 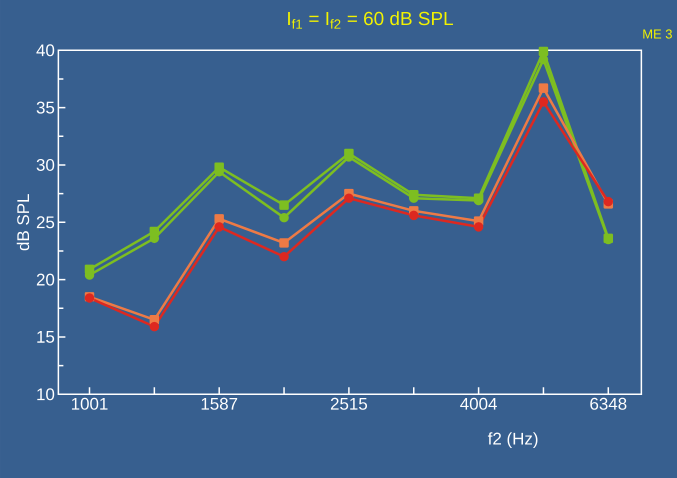 What do you see at coordinates (45, 164) in the screenshot?
I see `y-tick-label: 30` at bounding box center [45, 164].